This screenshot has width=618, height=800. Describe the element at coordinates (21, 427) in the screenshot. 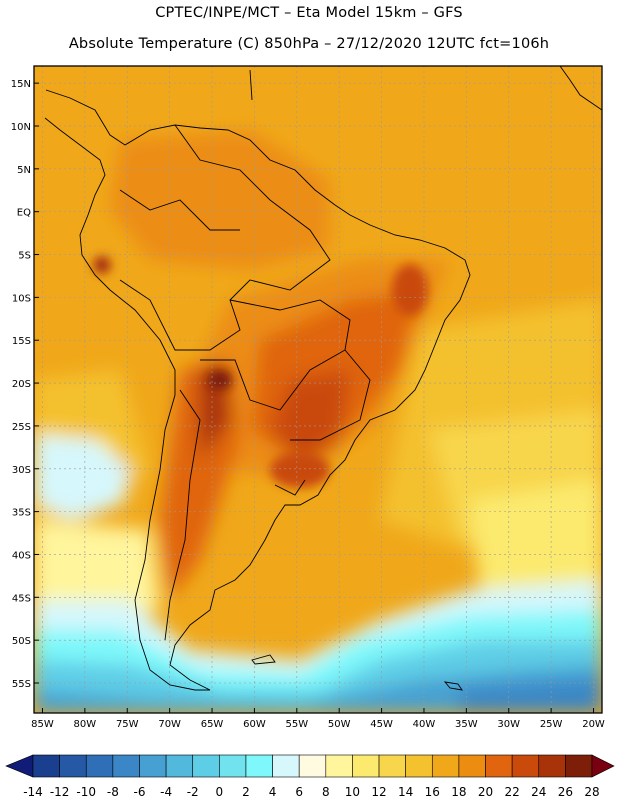

I see `lat-label: 25S` at that location.